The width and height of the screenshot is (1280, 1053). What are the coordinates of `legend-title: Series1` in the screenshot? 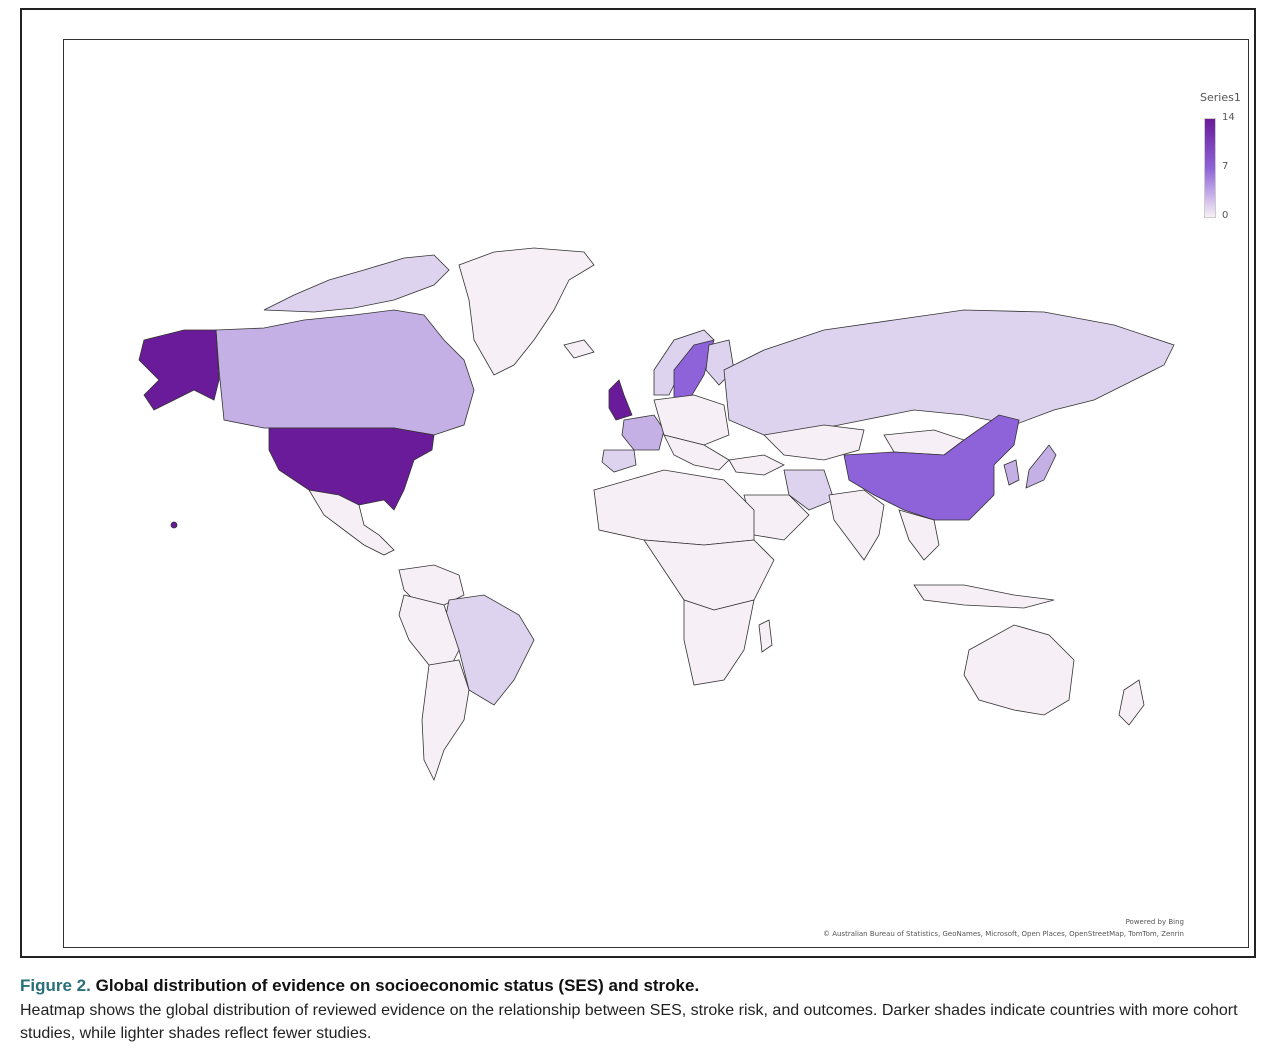 It's located at (1220, 97).